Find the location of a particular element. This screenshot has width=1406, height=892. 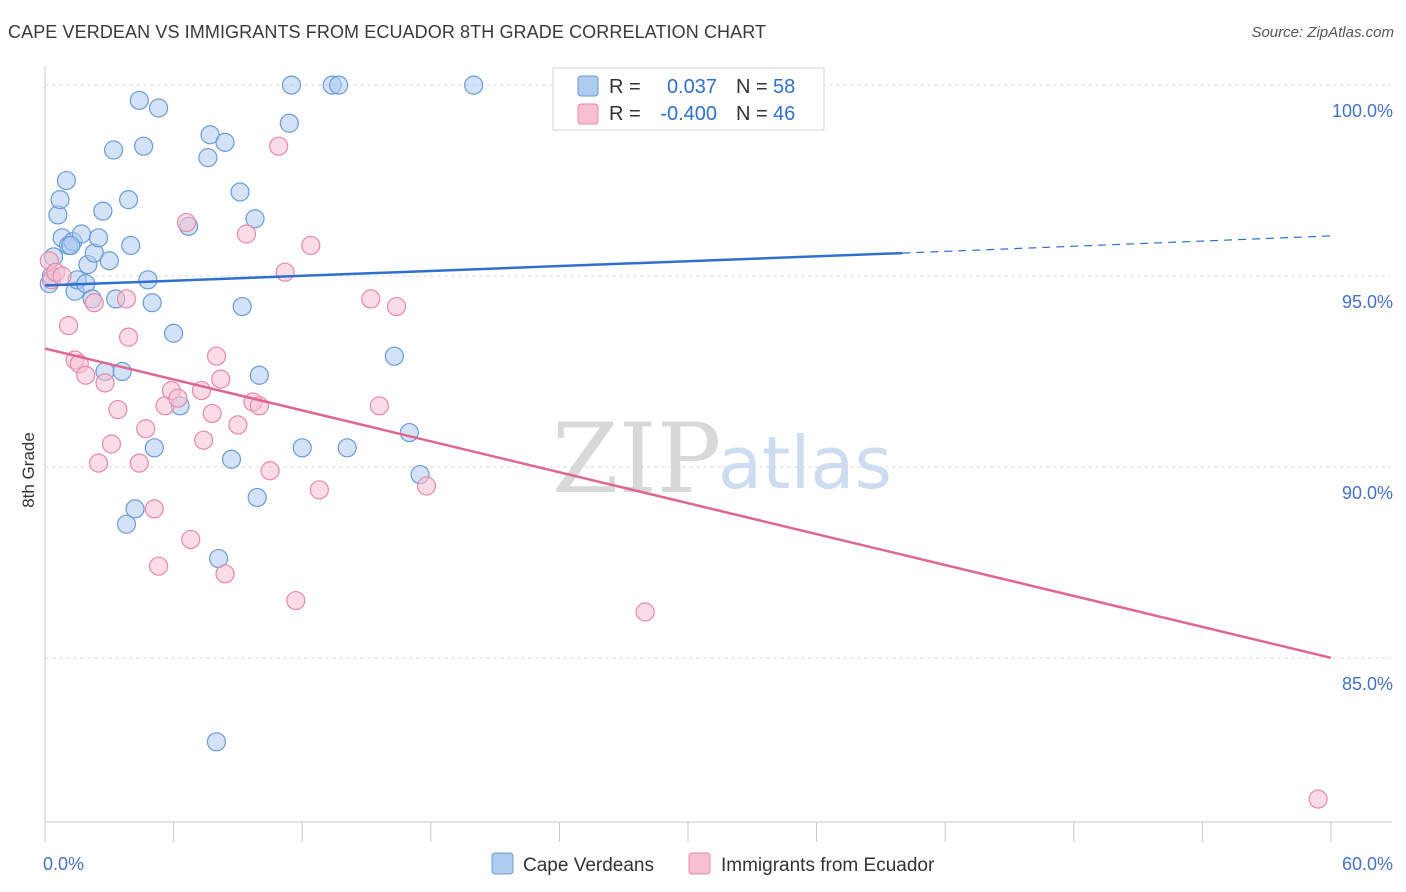

legend-r-label-pink: R = is located at coordinates (625, 114).